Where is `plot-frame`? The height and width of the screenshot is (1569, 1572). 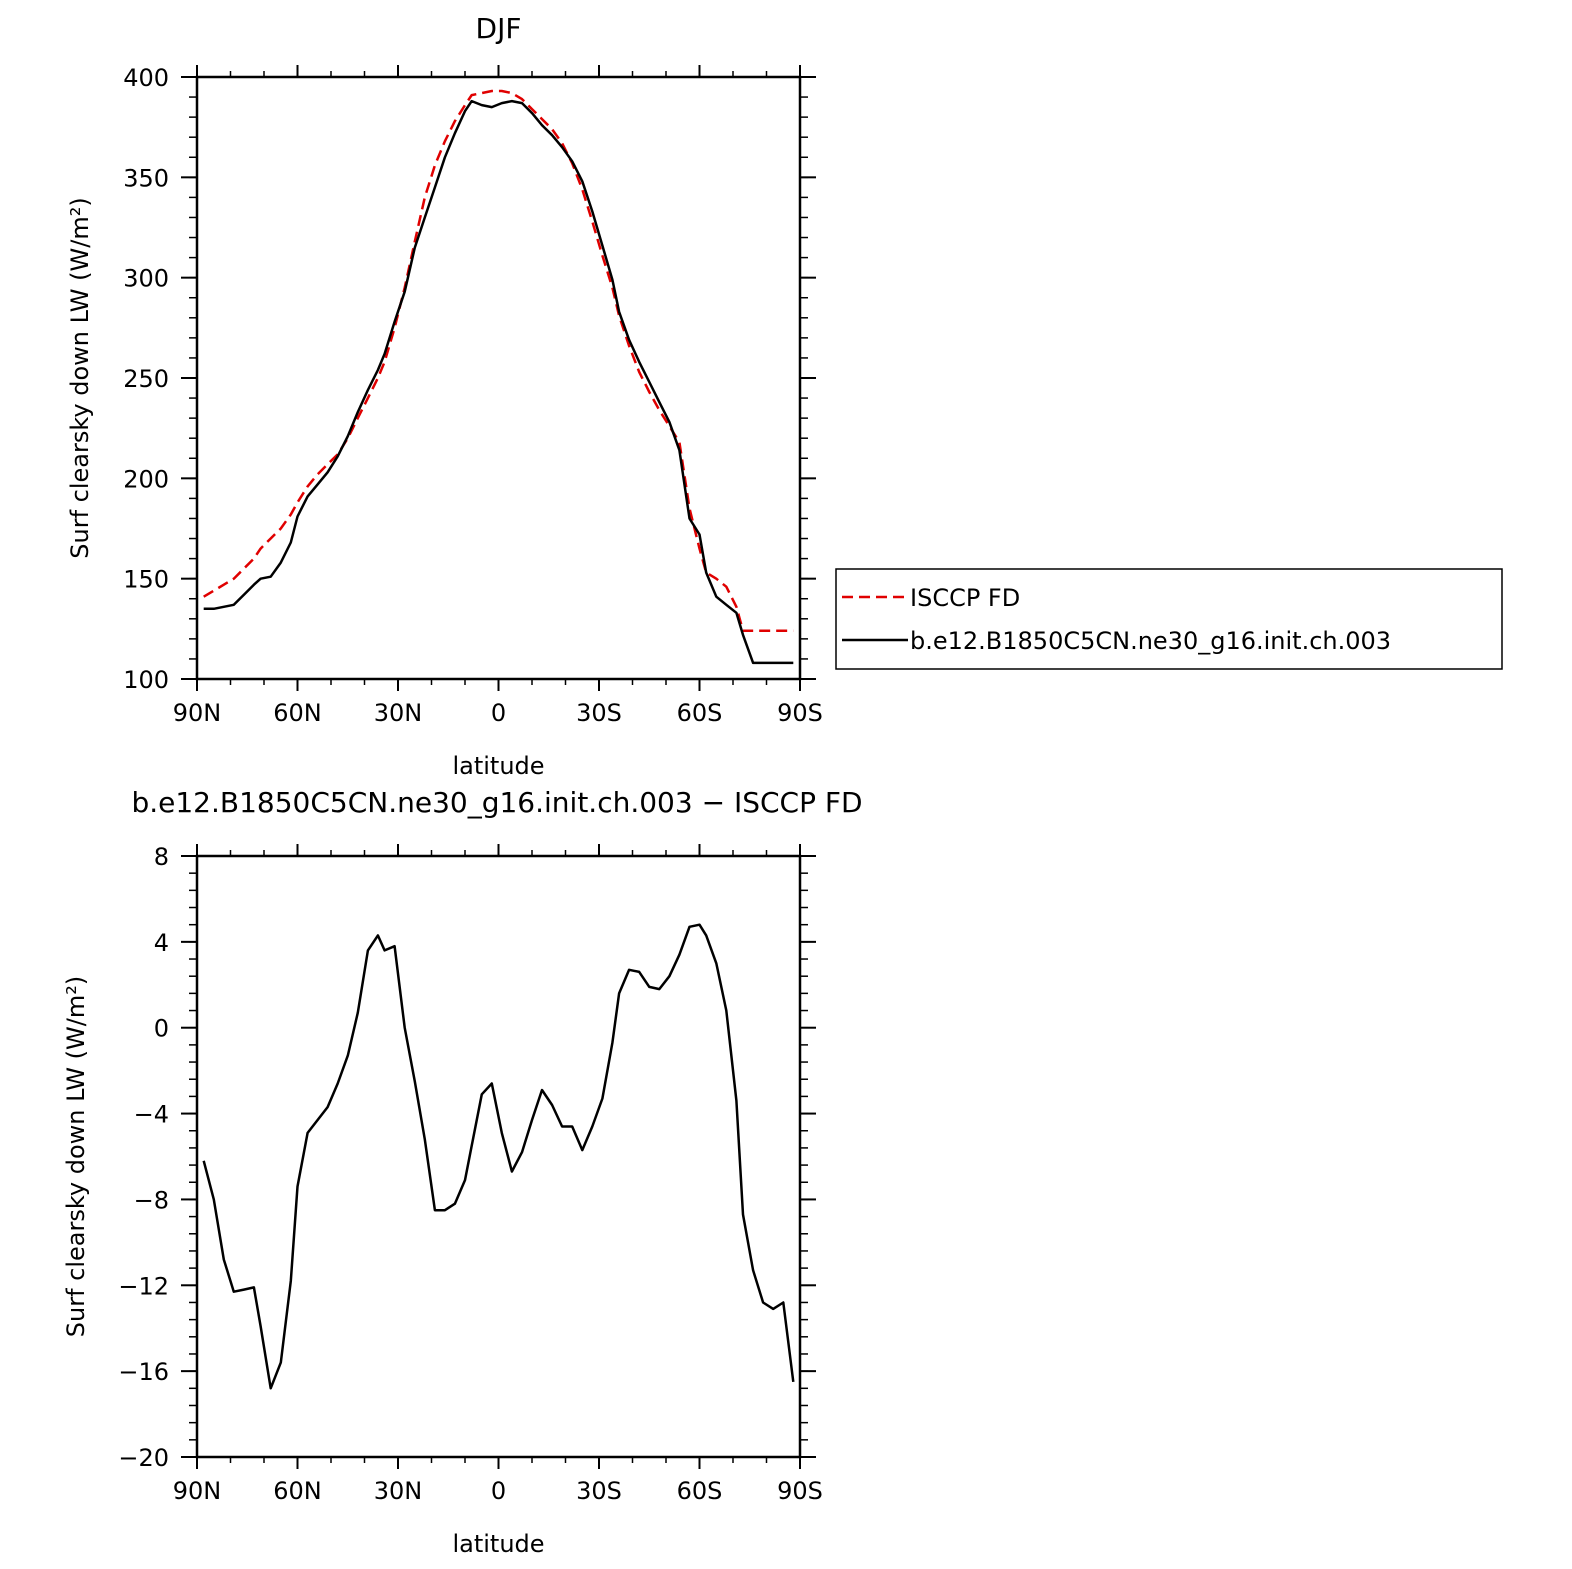 plot-frame is located at coordinates (498, 378).